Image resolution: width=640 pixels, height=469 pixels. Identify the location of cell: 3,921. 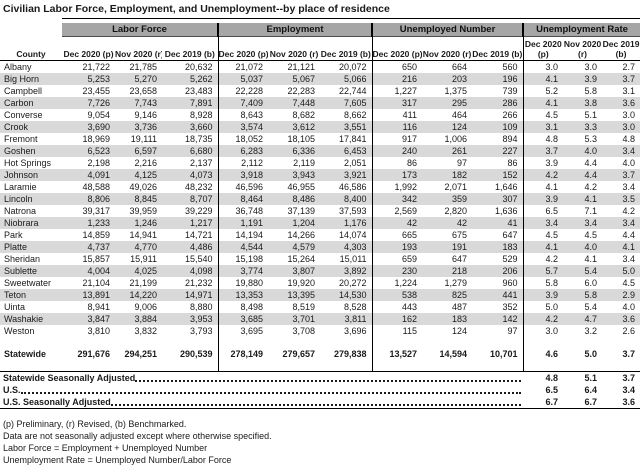
(346, 175).